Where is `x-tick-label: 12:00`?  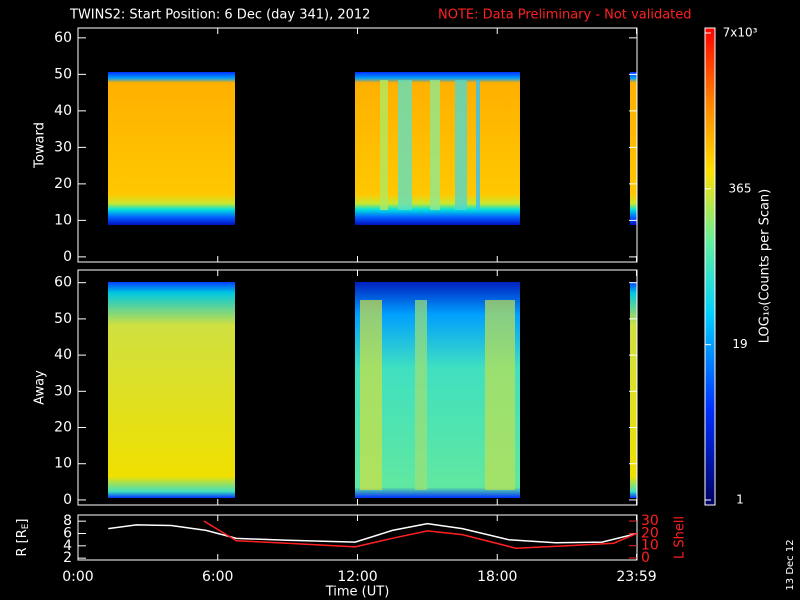 x-tick-label: 12:00 is located at coordinates (357, 577).